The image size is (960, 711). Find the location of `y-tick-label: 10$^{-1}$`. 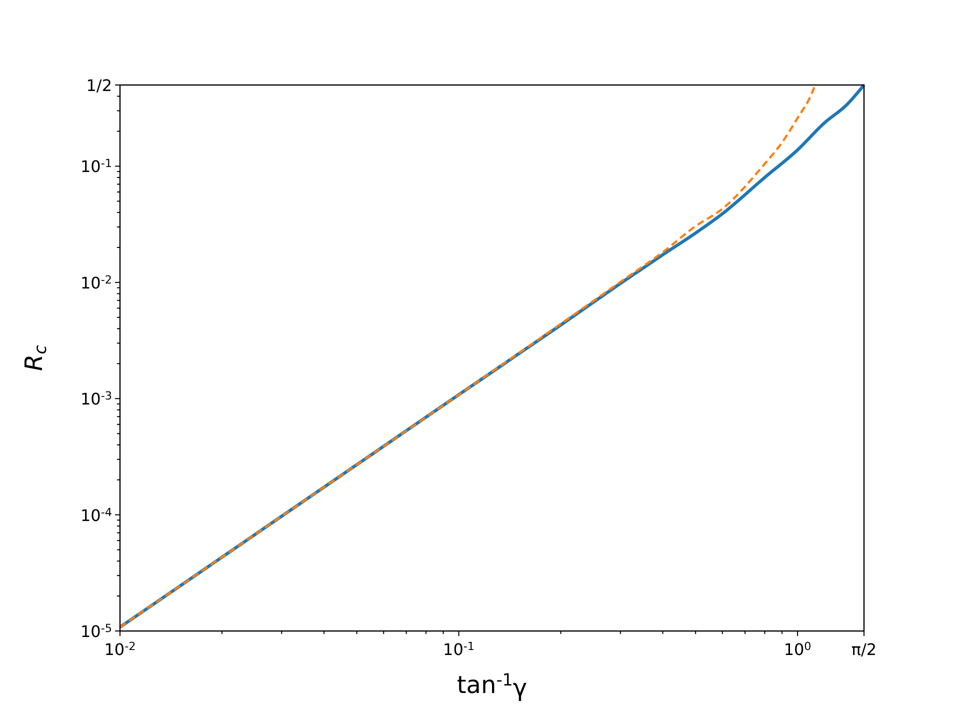

y-tick-label: 10$^{-1}$ is located at coordinates (96, 166).